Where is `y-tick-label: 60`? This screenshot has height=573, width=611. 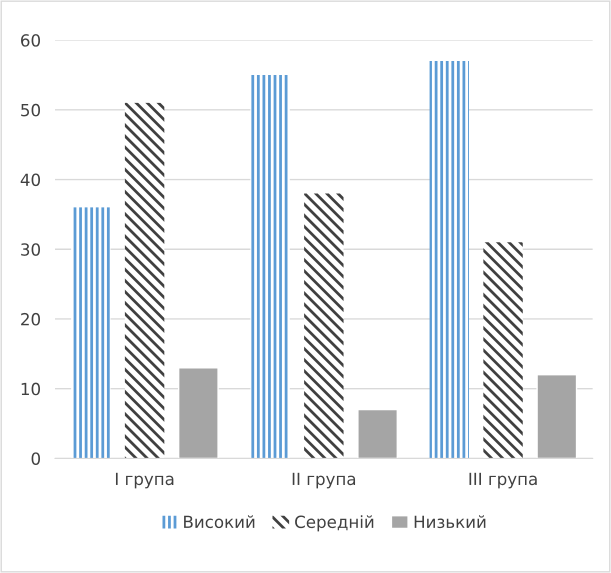 y-tick-label: 60 is located at coordinates (30, 40).